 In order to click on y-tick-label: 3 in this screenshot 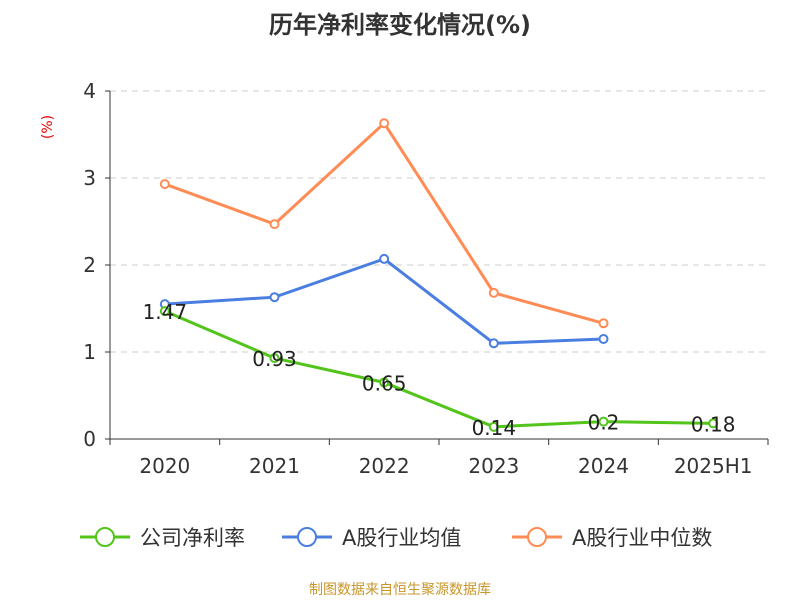, I will do `click(89, 178)`.